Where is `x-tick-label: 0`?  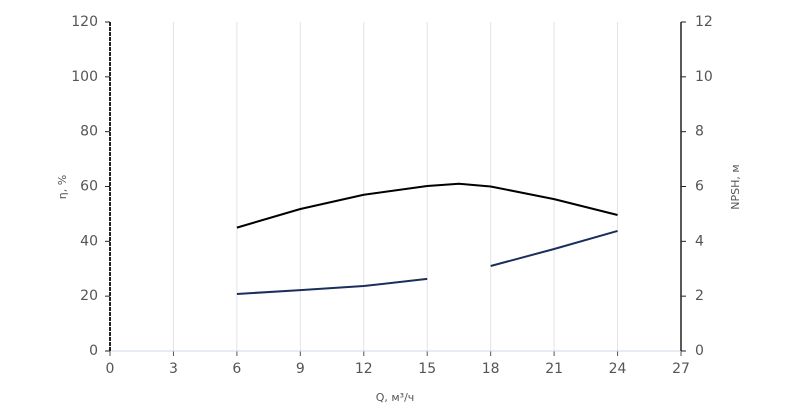
x-tick-label: 0 is located at coordinates (110, 369).